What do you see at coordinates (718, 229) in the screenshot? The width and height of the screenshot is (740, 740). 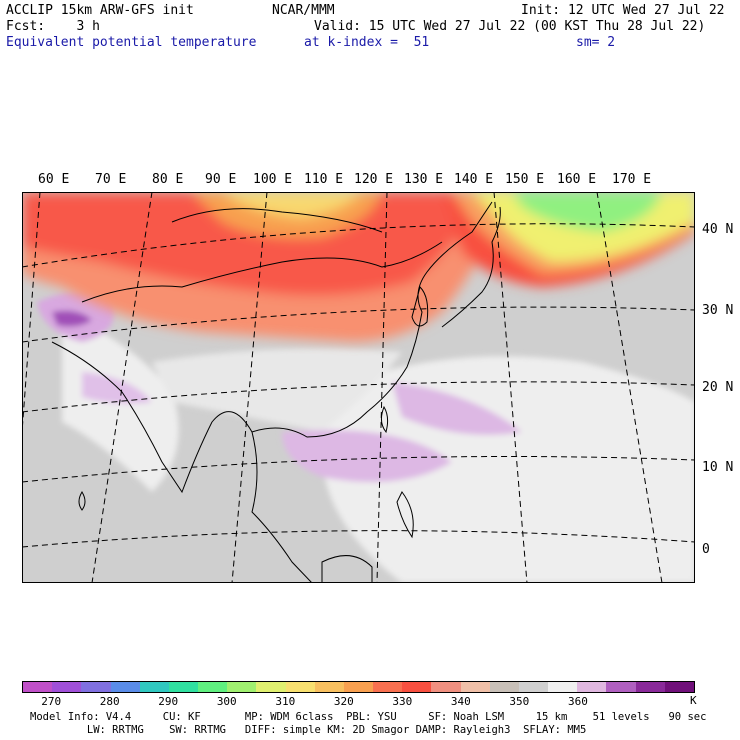 I see `latitude-label: 40 N` at bounding box center [718, 229].